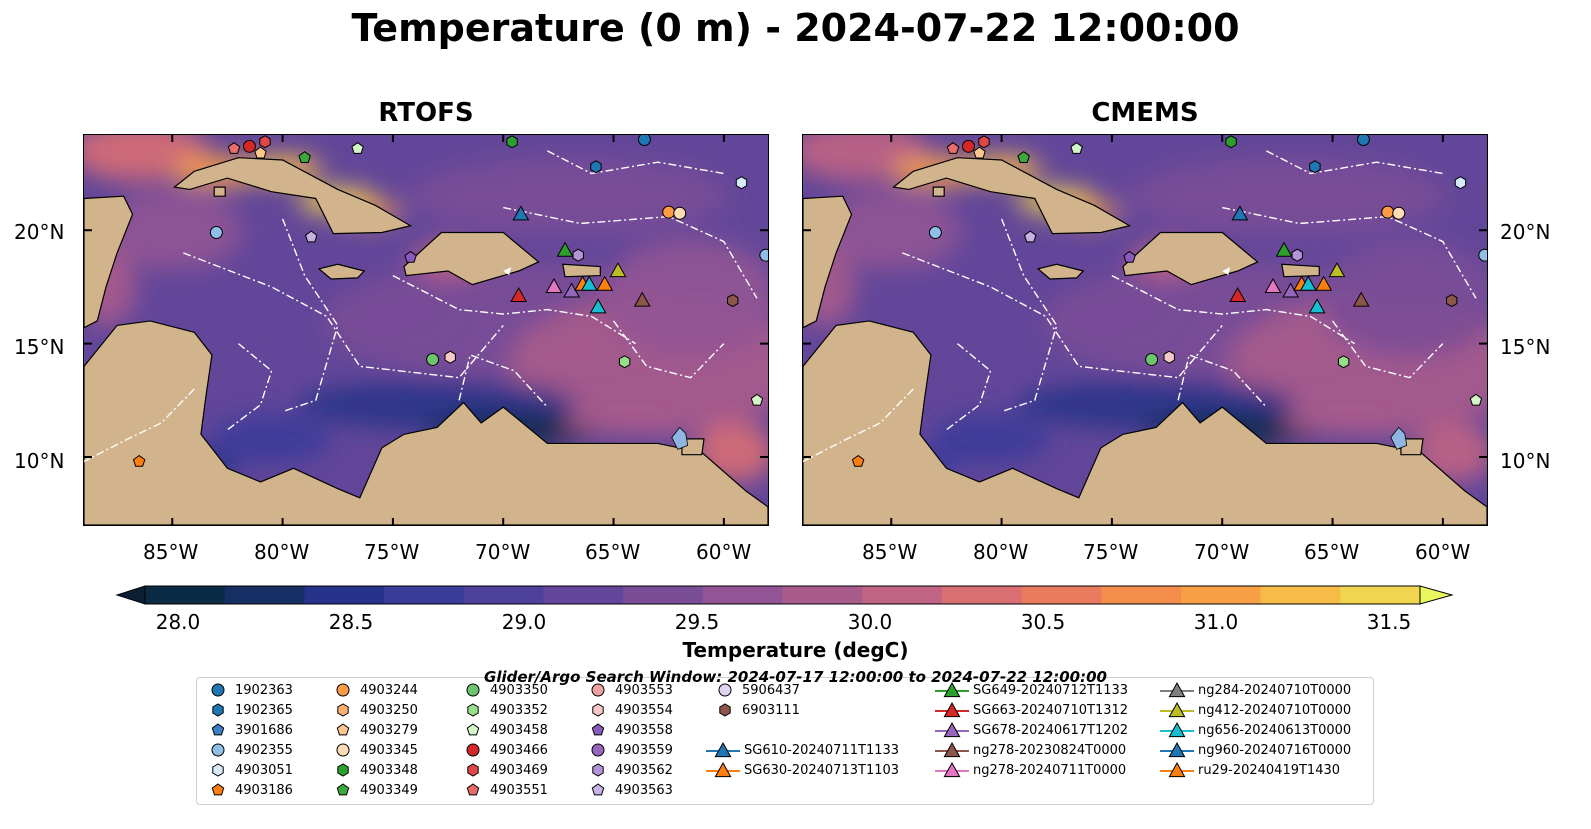 The width and height of the screenshot is (1591, 829). Describe the element at coordinates (1031, 730) in the screenshot. I see `legend-item-SG678-20240617T1202: SG678-20240617T1202` at that location.